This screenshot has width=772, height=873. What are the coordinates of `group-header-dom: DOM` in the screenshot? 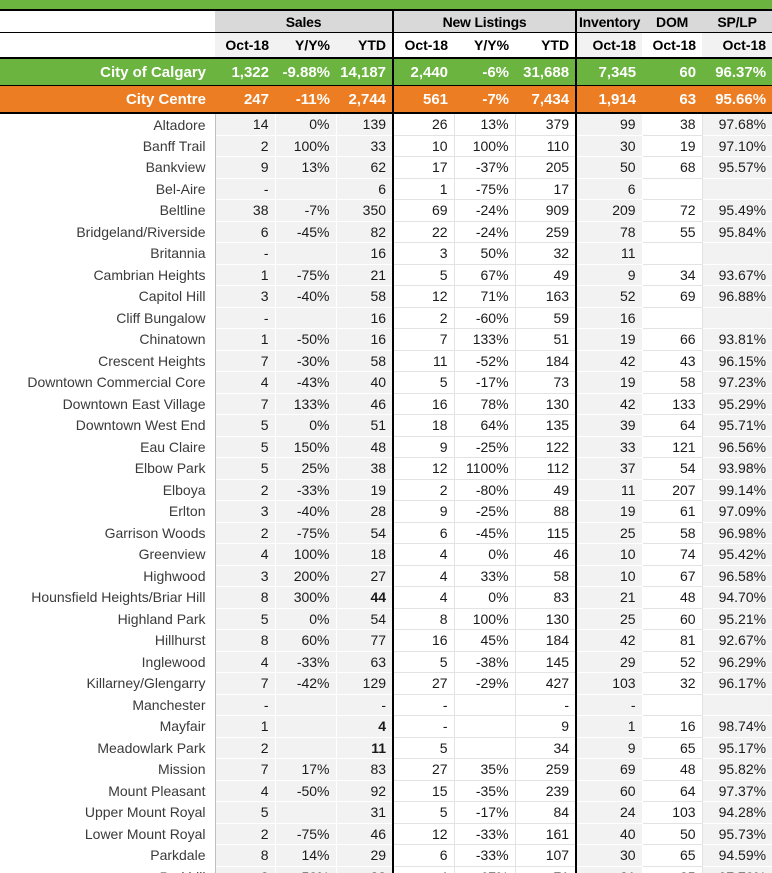 It's located at (672, 21).